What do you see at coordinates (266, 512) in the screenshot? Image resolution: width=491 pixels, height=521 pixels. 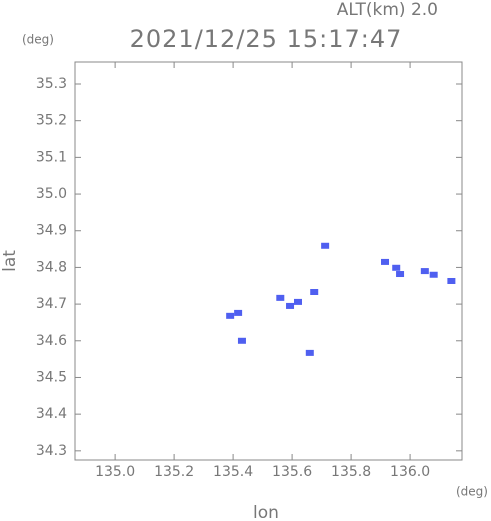 I see `x-axis-label: lon` at bounding box center [266, 512].